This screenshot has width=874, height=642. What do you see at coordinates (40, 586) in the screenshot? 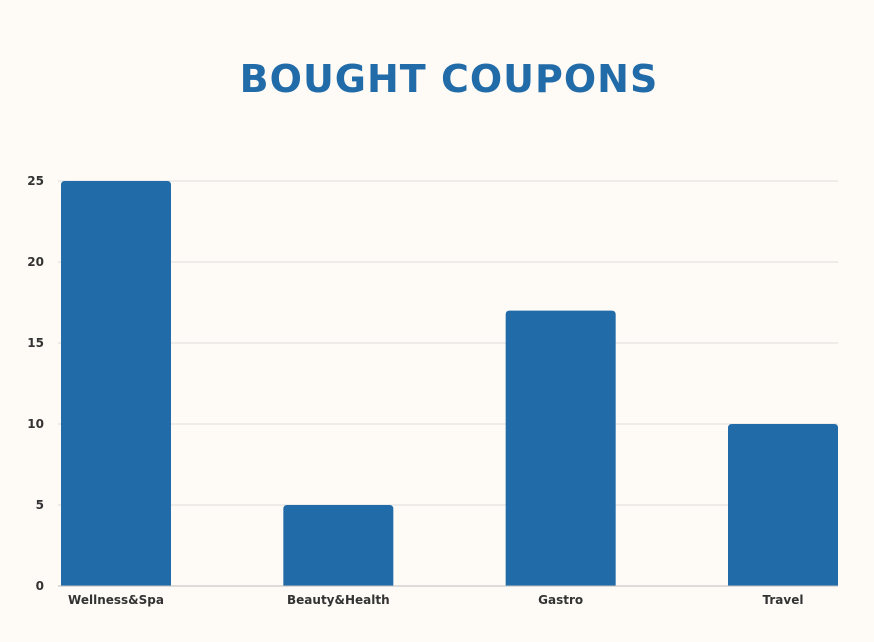
I see `y-tick-label: 0` at bounding box center [40, 586].